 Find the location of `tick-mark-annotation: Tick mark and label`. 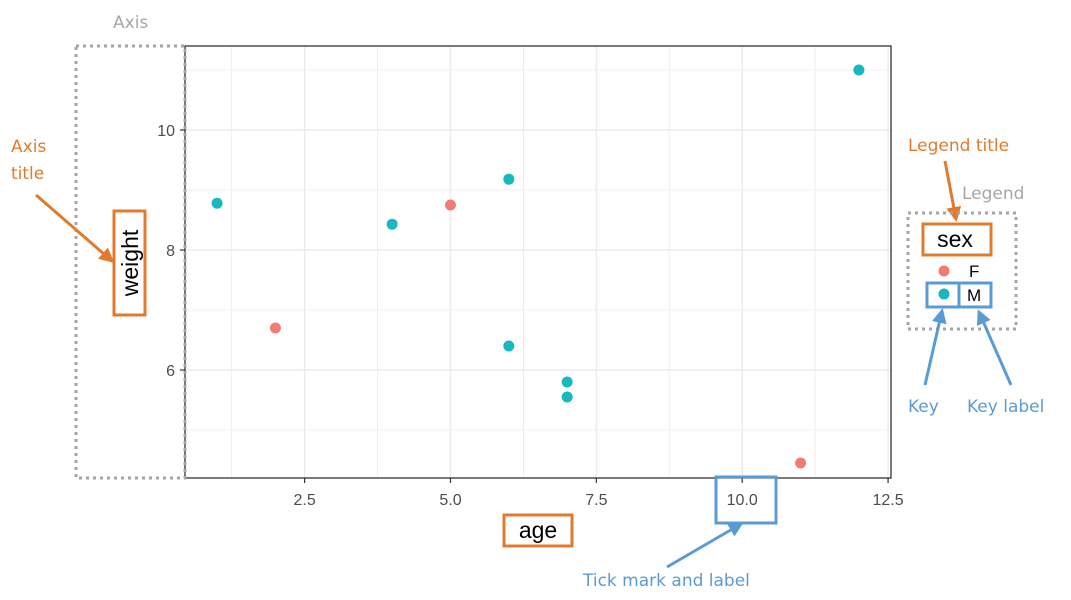

tick-mark-annotation: Tick mark and label is located at coordinates (666, 581).